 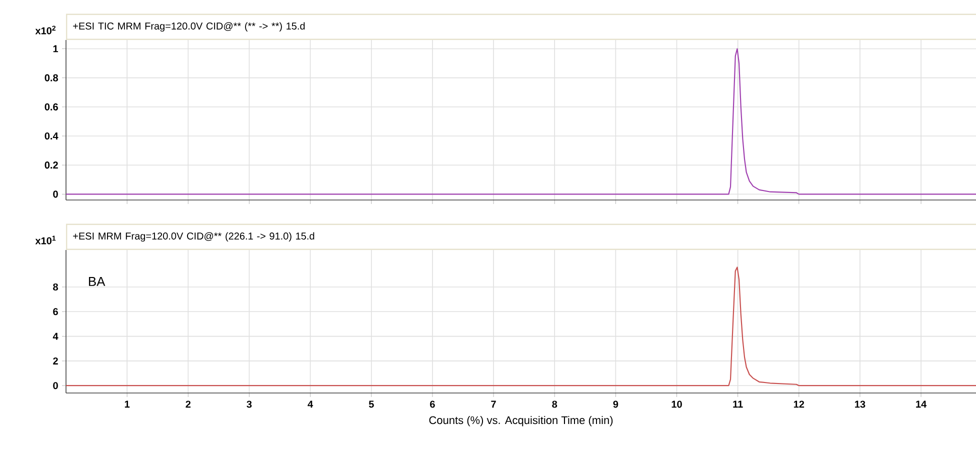 I want to click on x-tick-label: 1, so click(x=127, y=404).